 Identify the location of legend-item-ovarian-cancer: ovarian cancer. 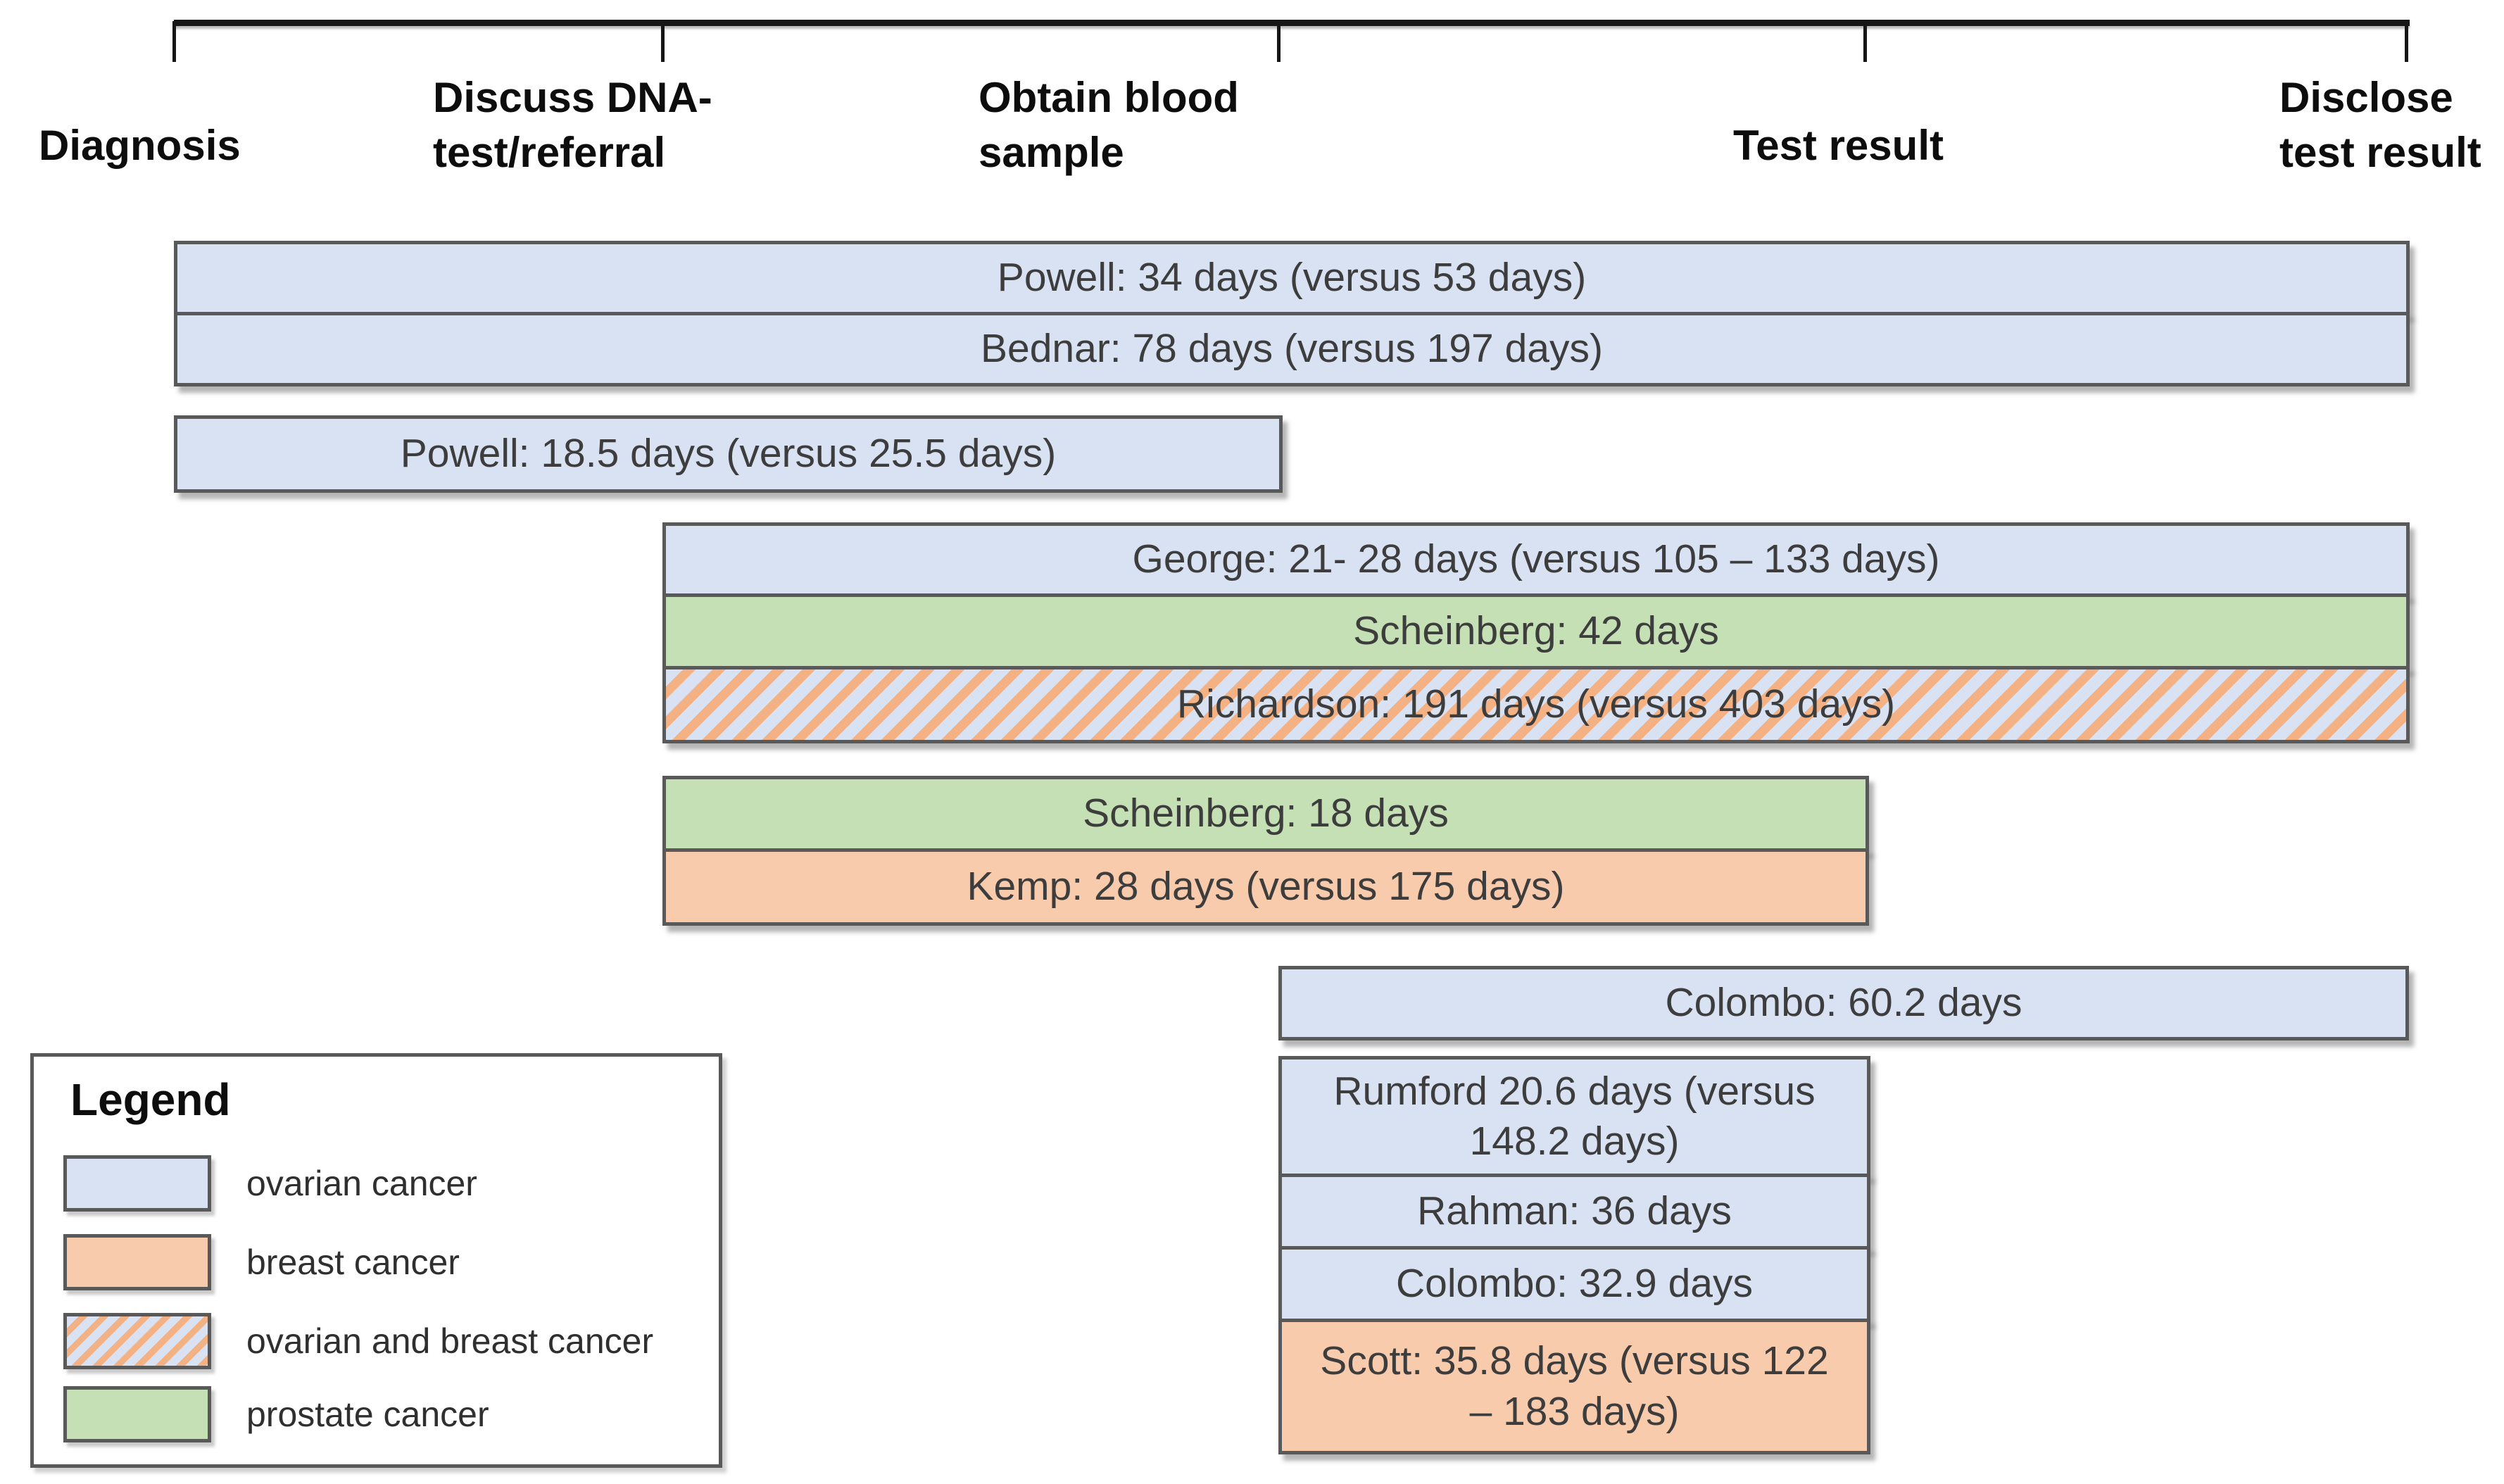
(270, 1183).